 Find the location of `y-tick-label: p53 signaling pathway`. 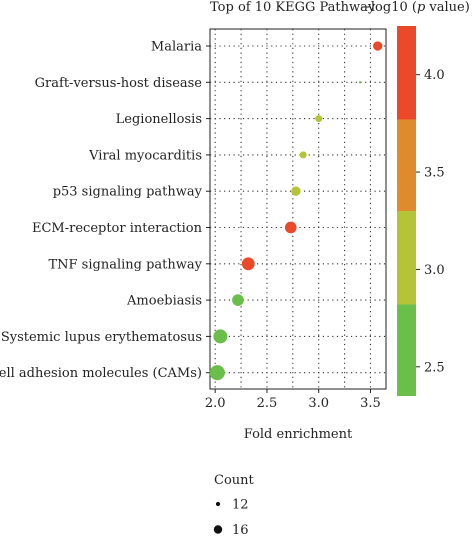

y-tick-label: p53 signaling pathway is located at coordinates (128, 192).